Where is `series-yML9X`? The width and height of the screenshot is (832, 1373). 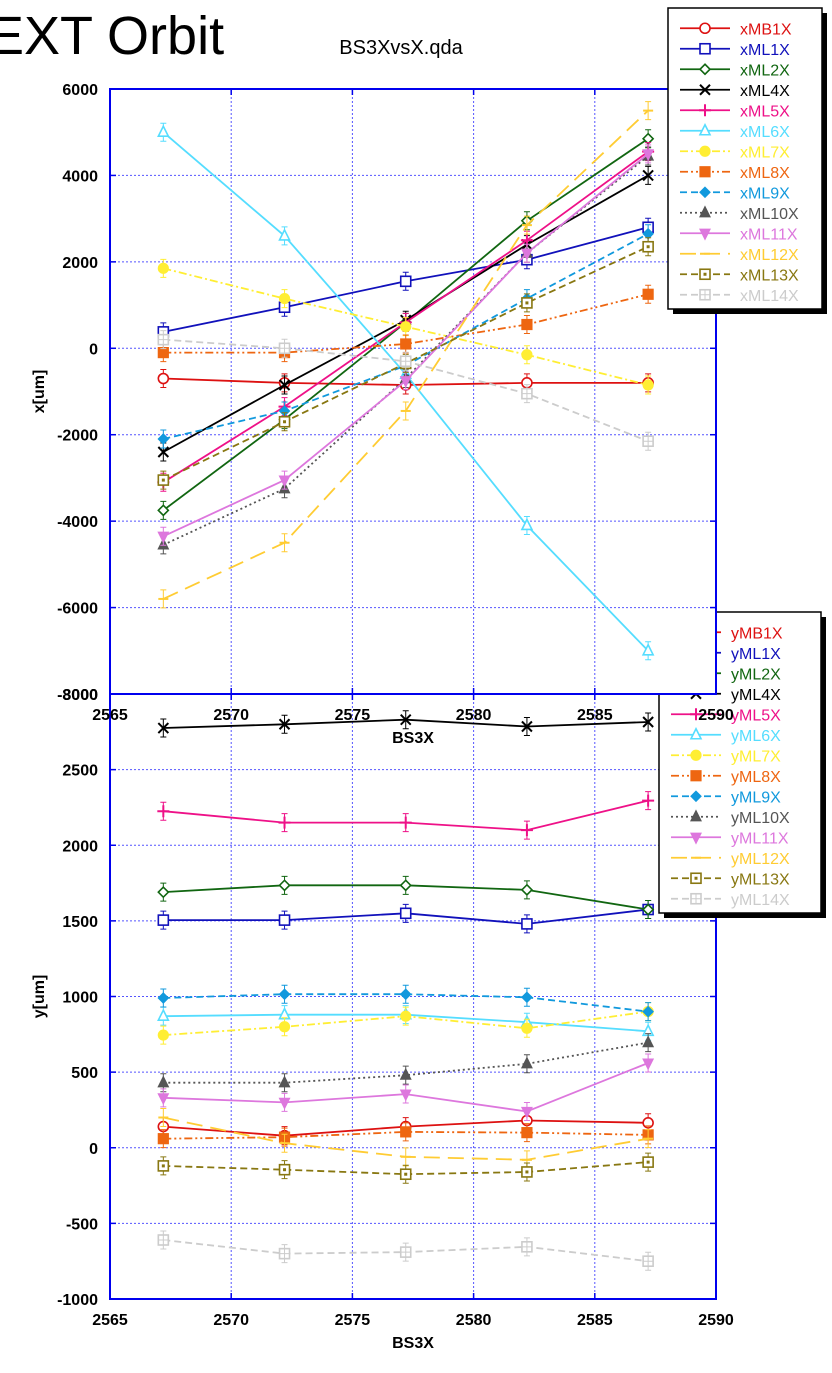
series-yML9X is located at coordinates (405, 1003).